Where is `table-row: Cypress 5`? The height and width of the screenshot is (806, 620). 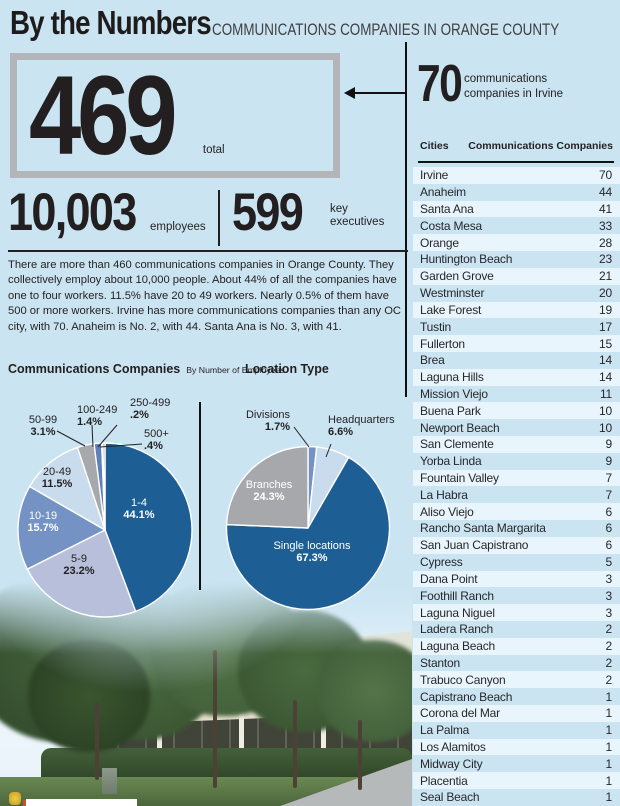 table-row: Cypress 5 is located at coordinates (516, 562).